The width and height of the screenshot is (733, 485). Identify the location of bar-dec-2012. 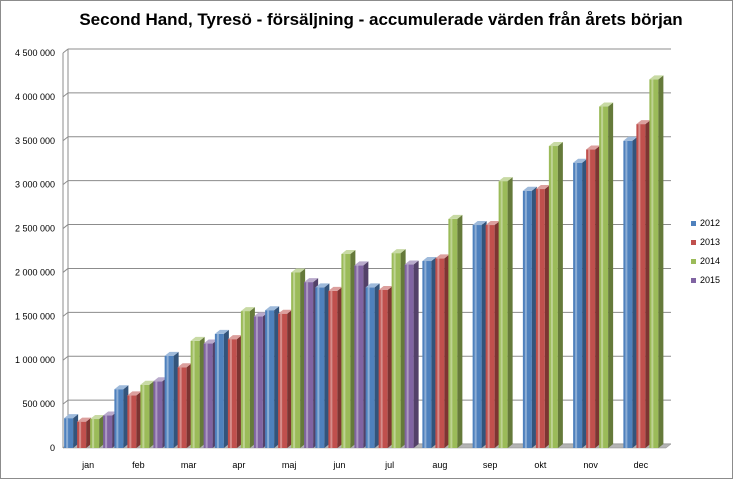
(630, 292).